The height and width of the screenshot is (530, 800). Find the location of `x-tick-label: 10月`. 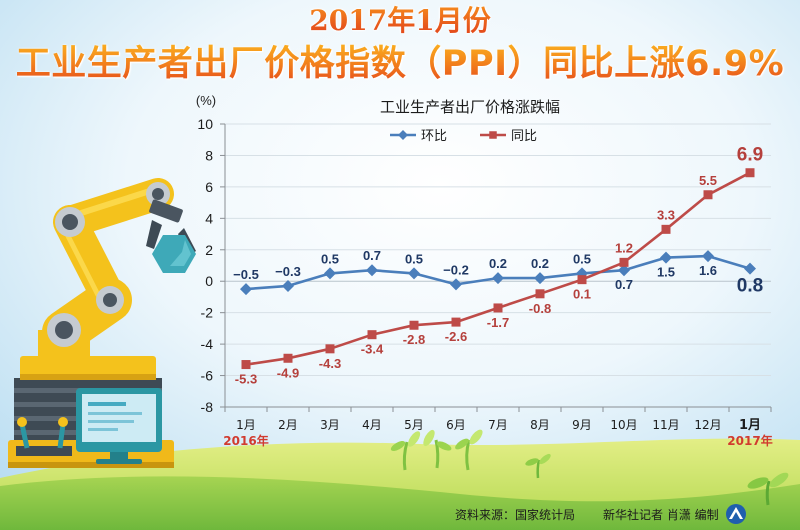

x-tick-label: 10月 is located at coordinates (623, 425).